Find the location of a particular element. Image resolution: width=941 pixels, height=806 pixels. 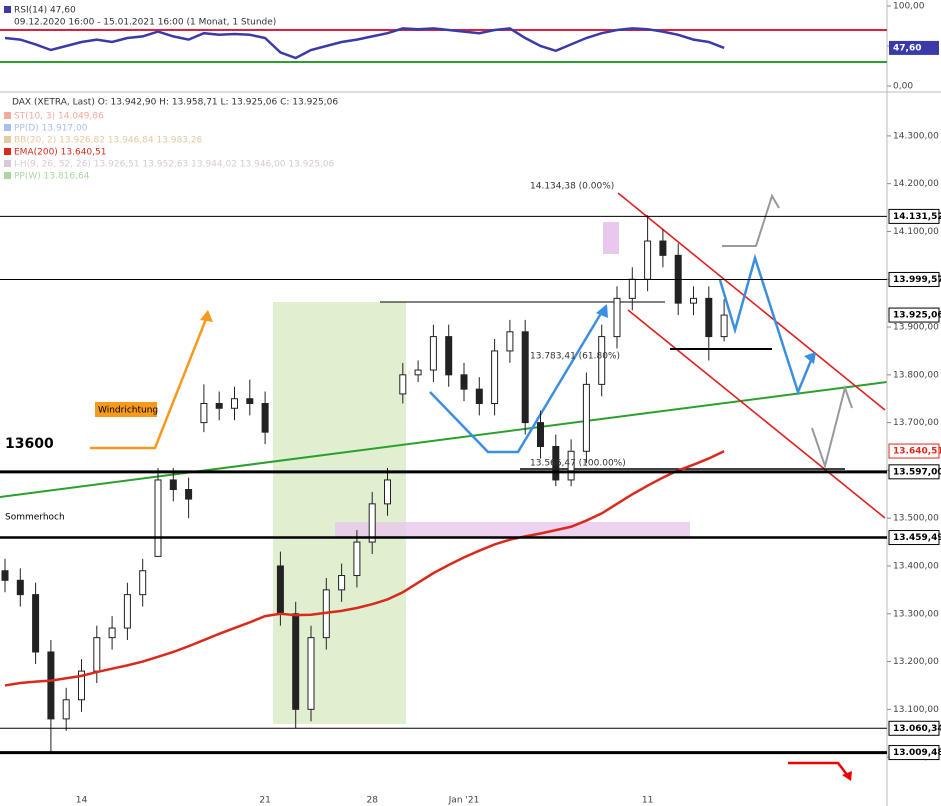

legend-entry: PP(W) 13.816,64 is located at coordinates (52, 177).